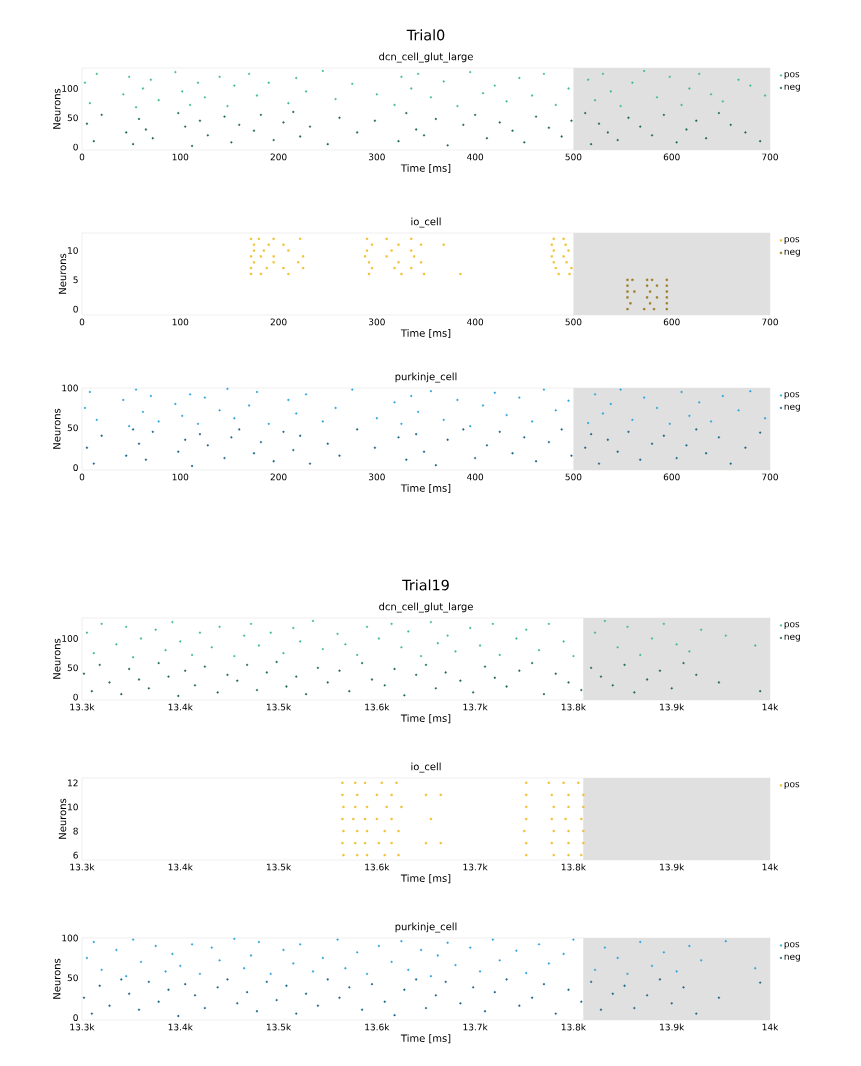 The height and width of the screenshot is (1066, 861). Describe the element at coordinates (425, 35) in the screenshot. I see `chart-title: Trial0` at that location.